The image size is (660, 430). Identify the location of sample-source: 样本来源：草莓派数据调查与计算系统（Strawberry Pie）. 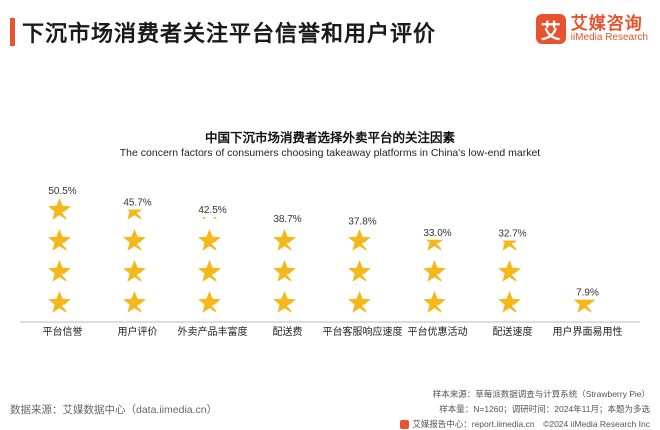
(541, 394).